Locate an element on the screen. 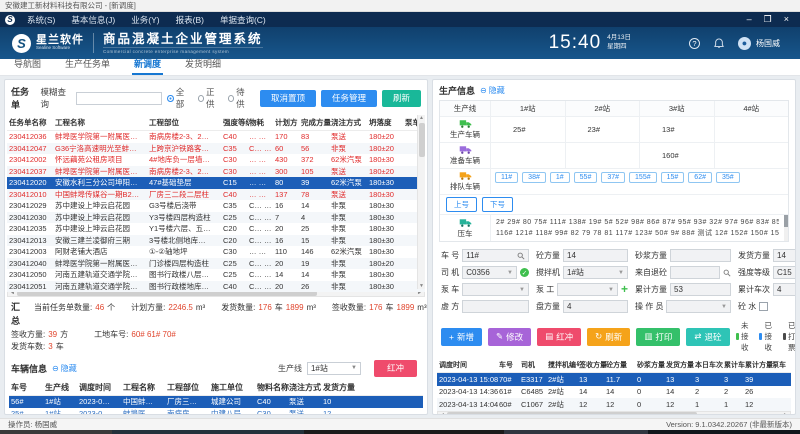 The image size is (800, 434). edit-button: ✎ 修改 is located at coordinates (509, 336).